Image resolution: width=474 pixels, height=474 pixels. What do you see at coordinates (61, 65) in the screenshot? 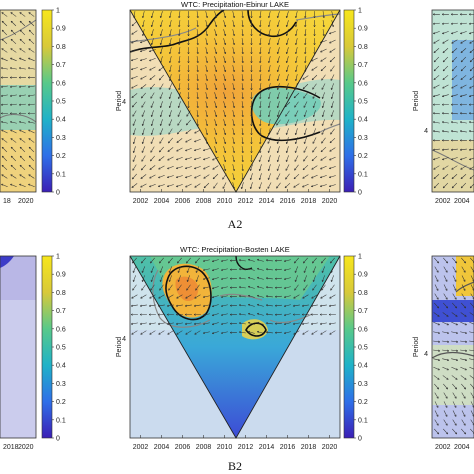
I see `colorbar-a1-tick-label-7: 0.7` at bounding box center [61, 65].